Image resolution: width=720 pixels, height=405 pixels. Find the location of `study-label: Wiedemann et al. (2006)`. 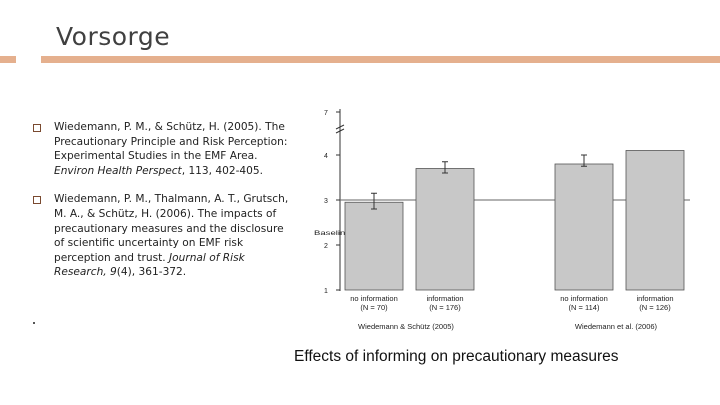

study-label: Wiedemann et al. (2006) is located at coordinates (616, 326).